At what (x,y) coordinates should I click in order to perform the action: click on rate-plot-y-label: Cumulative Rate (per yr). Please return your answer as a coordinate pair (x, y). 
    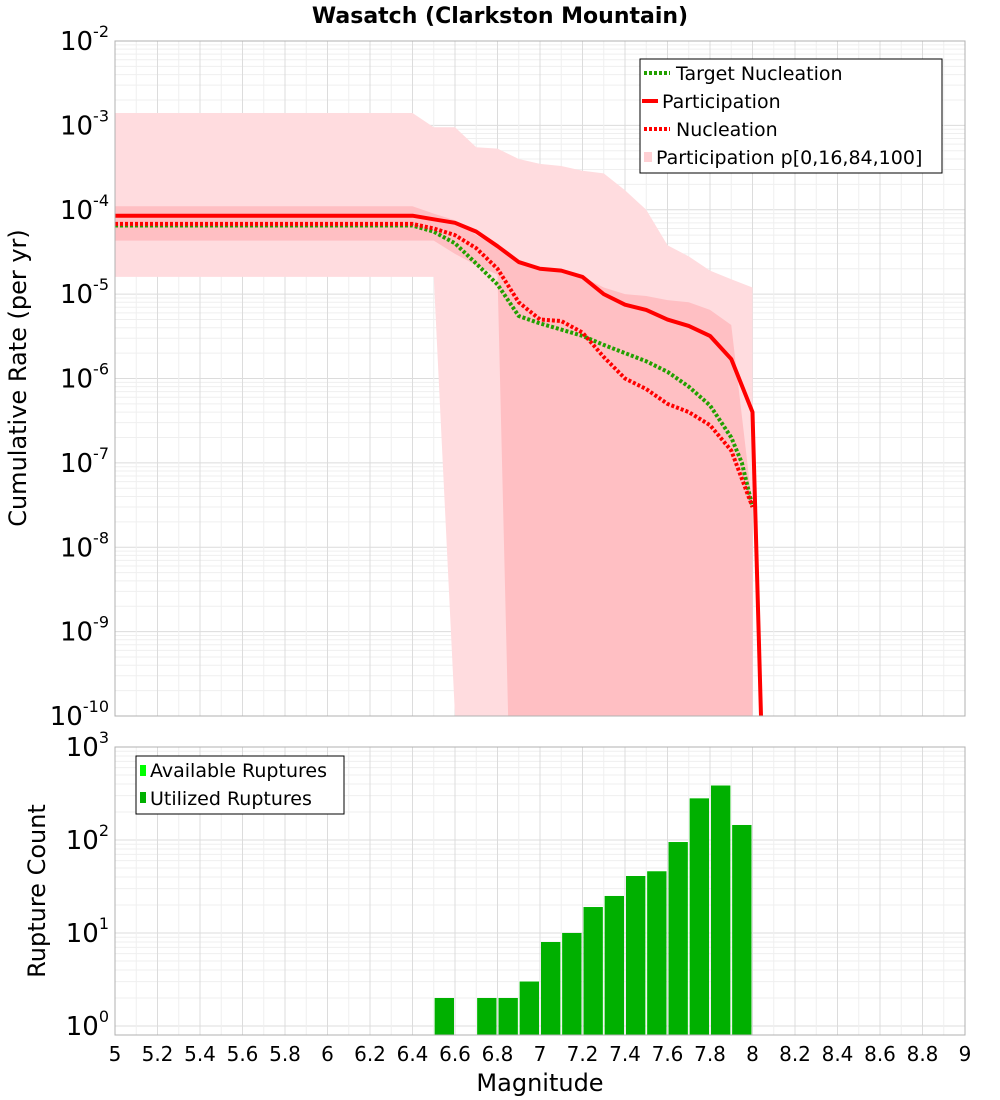
    Looking at the image, I should click on (18, 378).